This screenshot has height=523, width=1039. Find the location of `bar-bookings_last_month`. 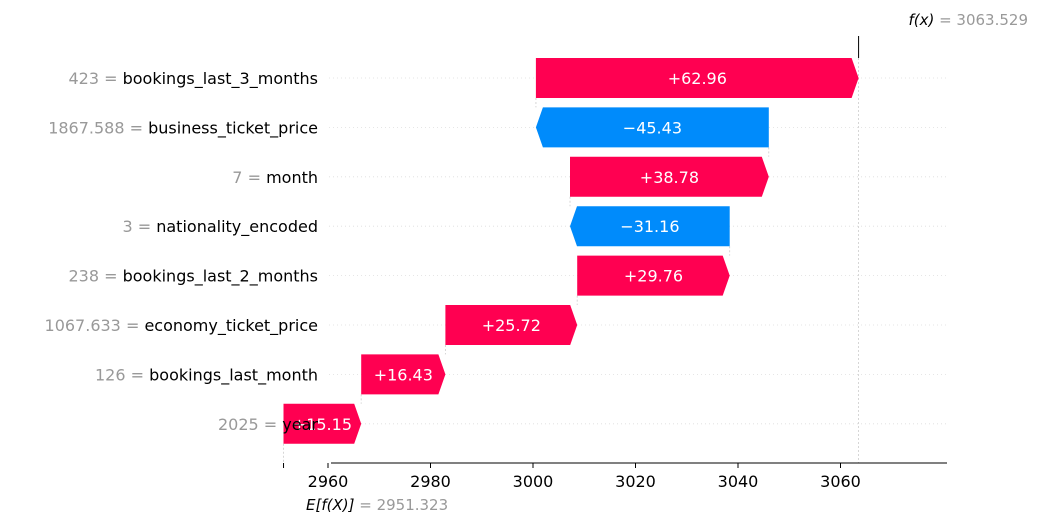

bar-bookings_last_month is located at coordinates (403, 374).